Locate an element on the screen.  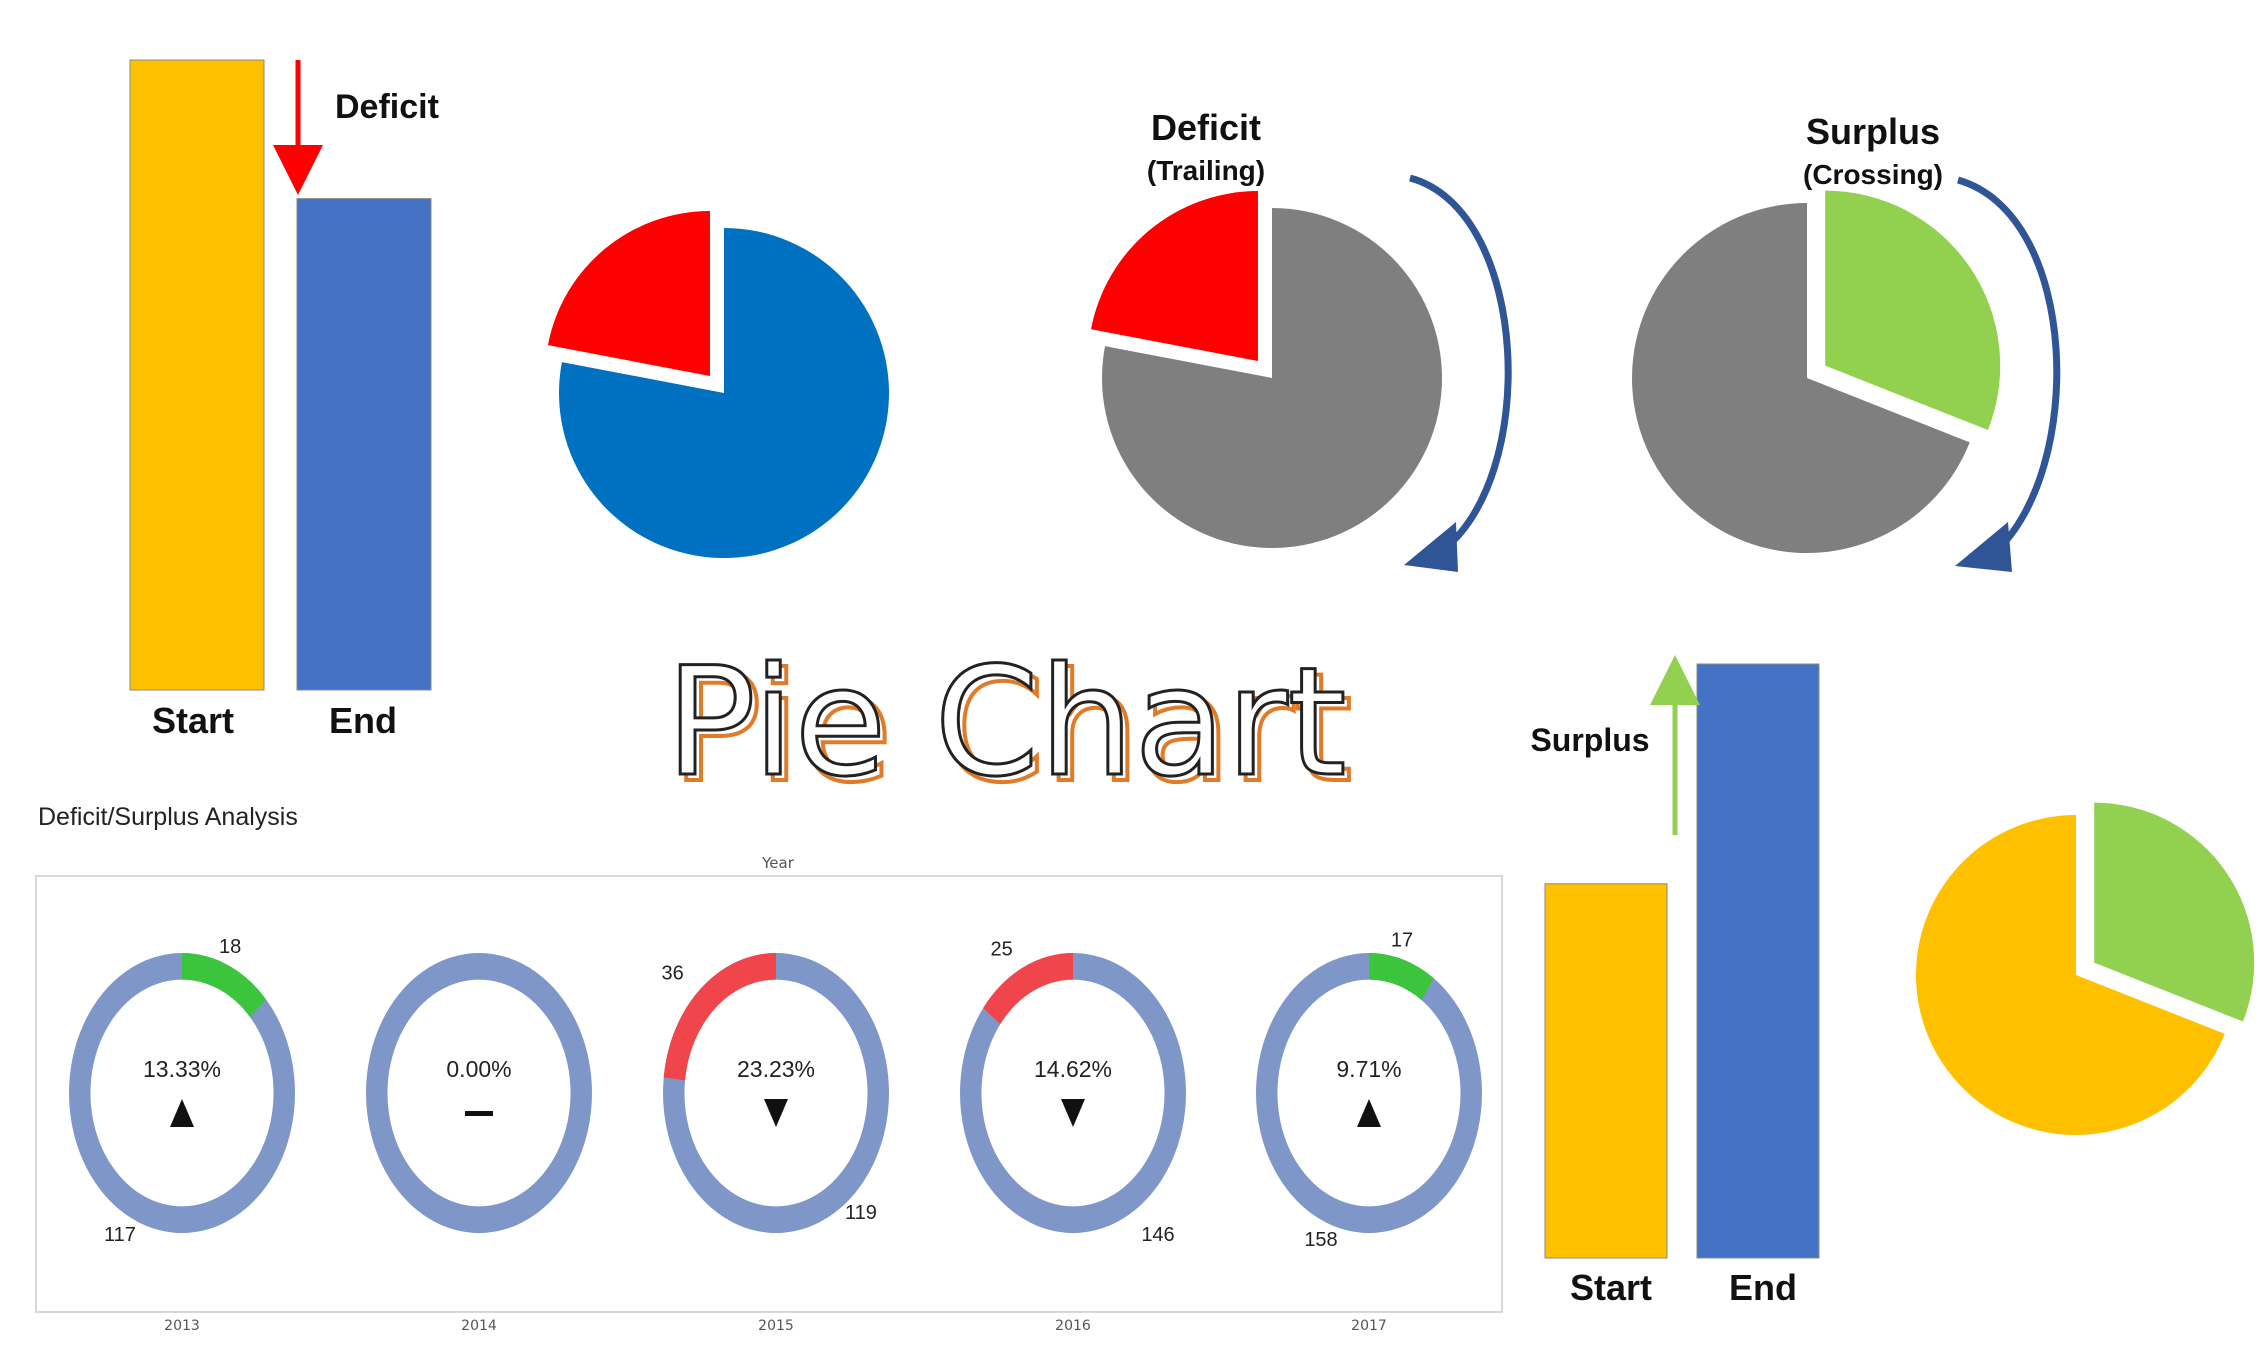
year-tick-label: 2015 is located at coordinates (776, 1326).